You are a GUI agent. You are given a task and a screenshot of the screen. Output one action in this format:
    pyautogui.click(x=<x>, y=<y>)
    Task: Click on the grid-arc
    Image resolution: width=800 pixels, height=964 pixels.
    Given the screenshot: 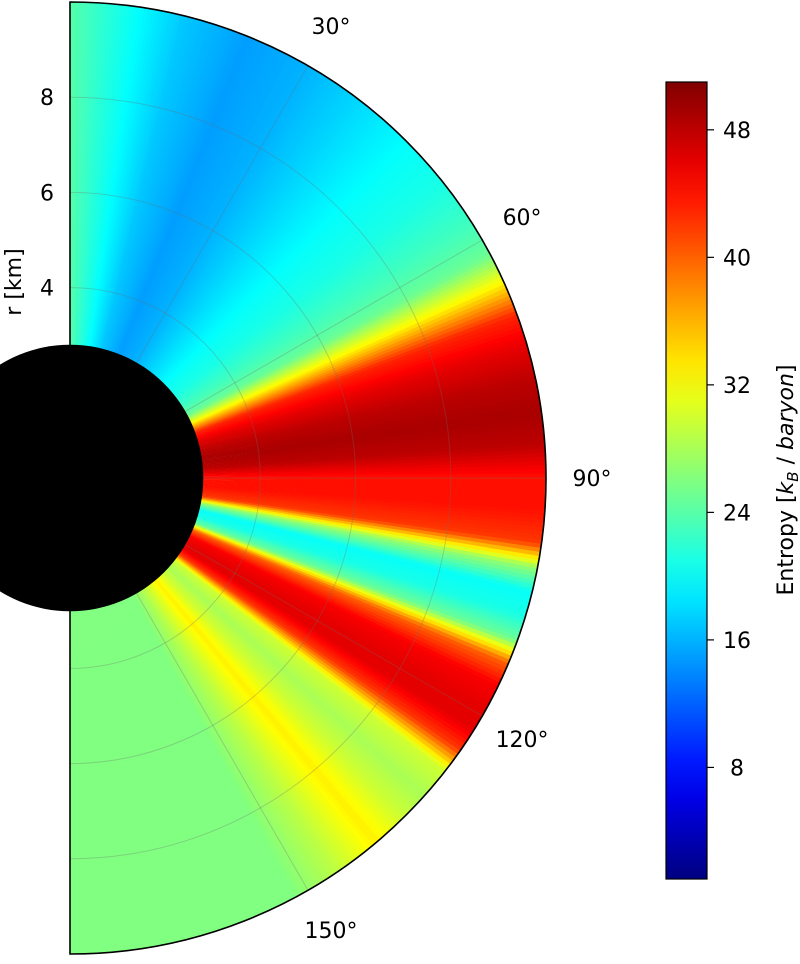 What is the action you would take?
    pyautogui.click(x=165, y=478)
    